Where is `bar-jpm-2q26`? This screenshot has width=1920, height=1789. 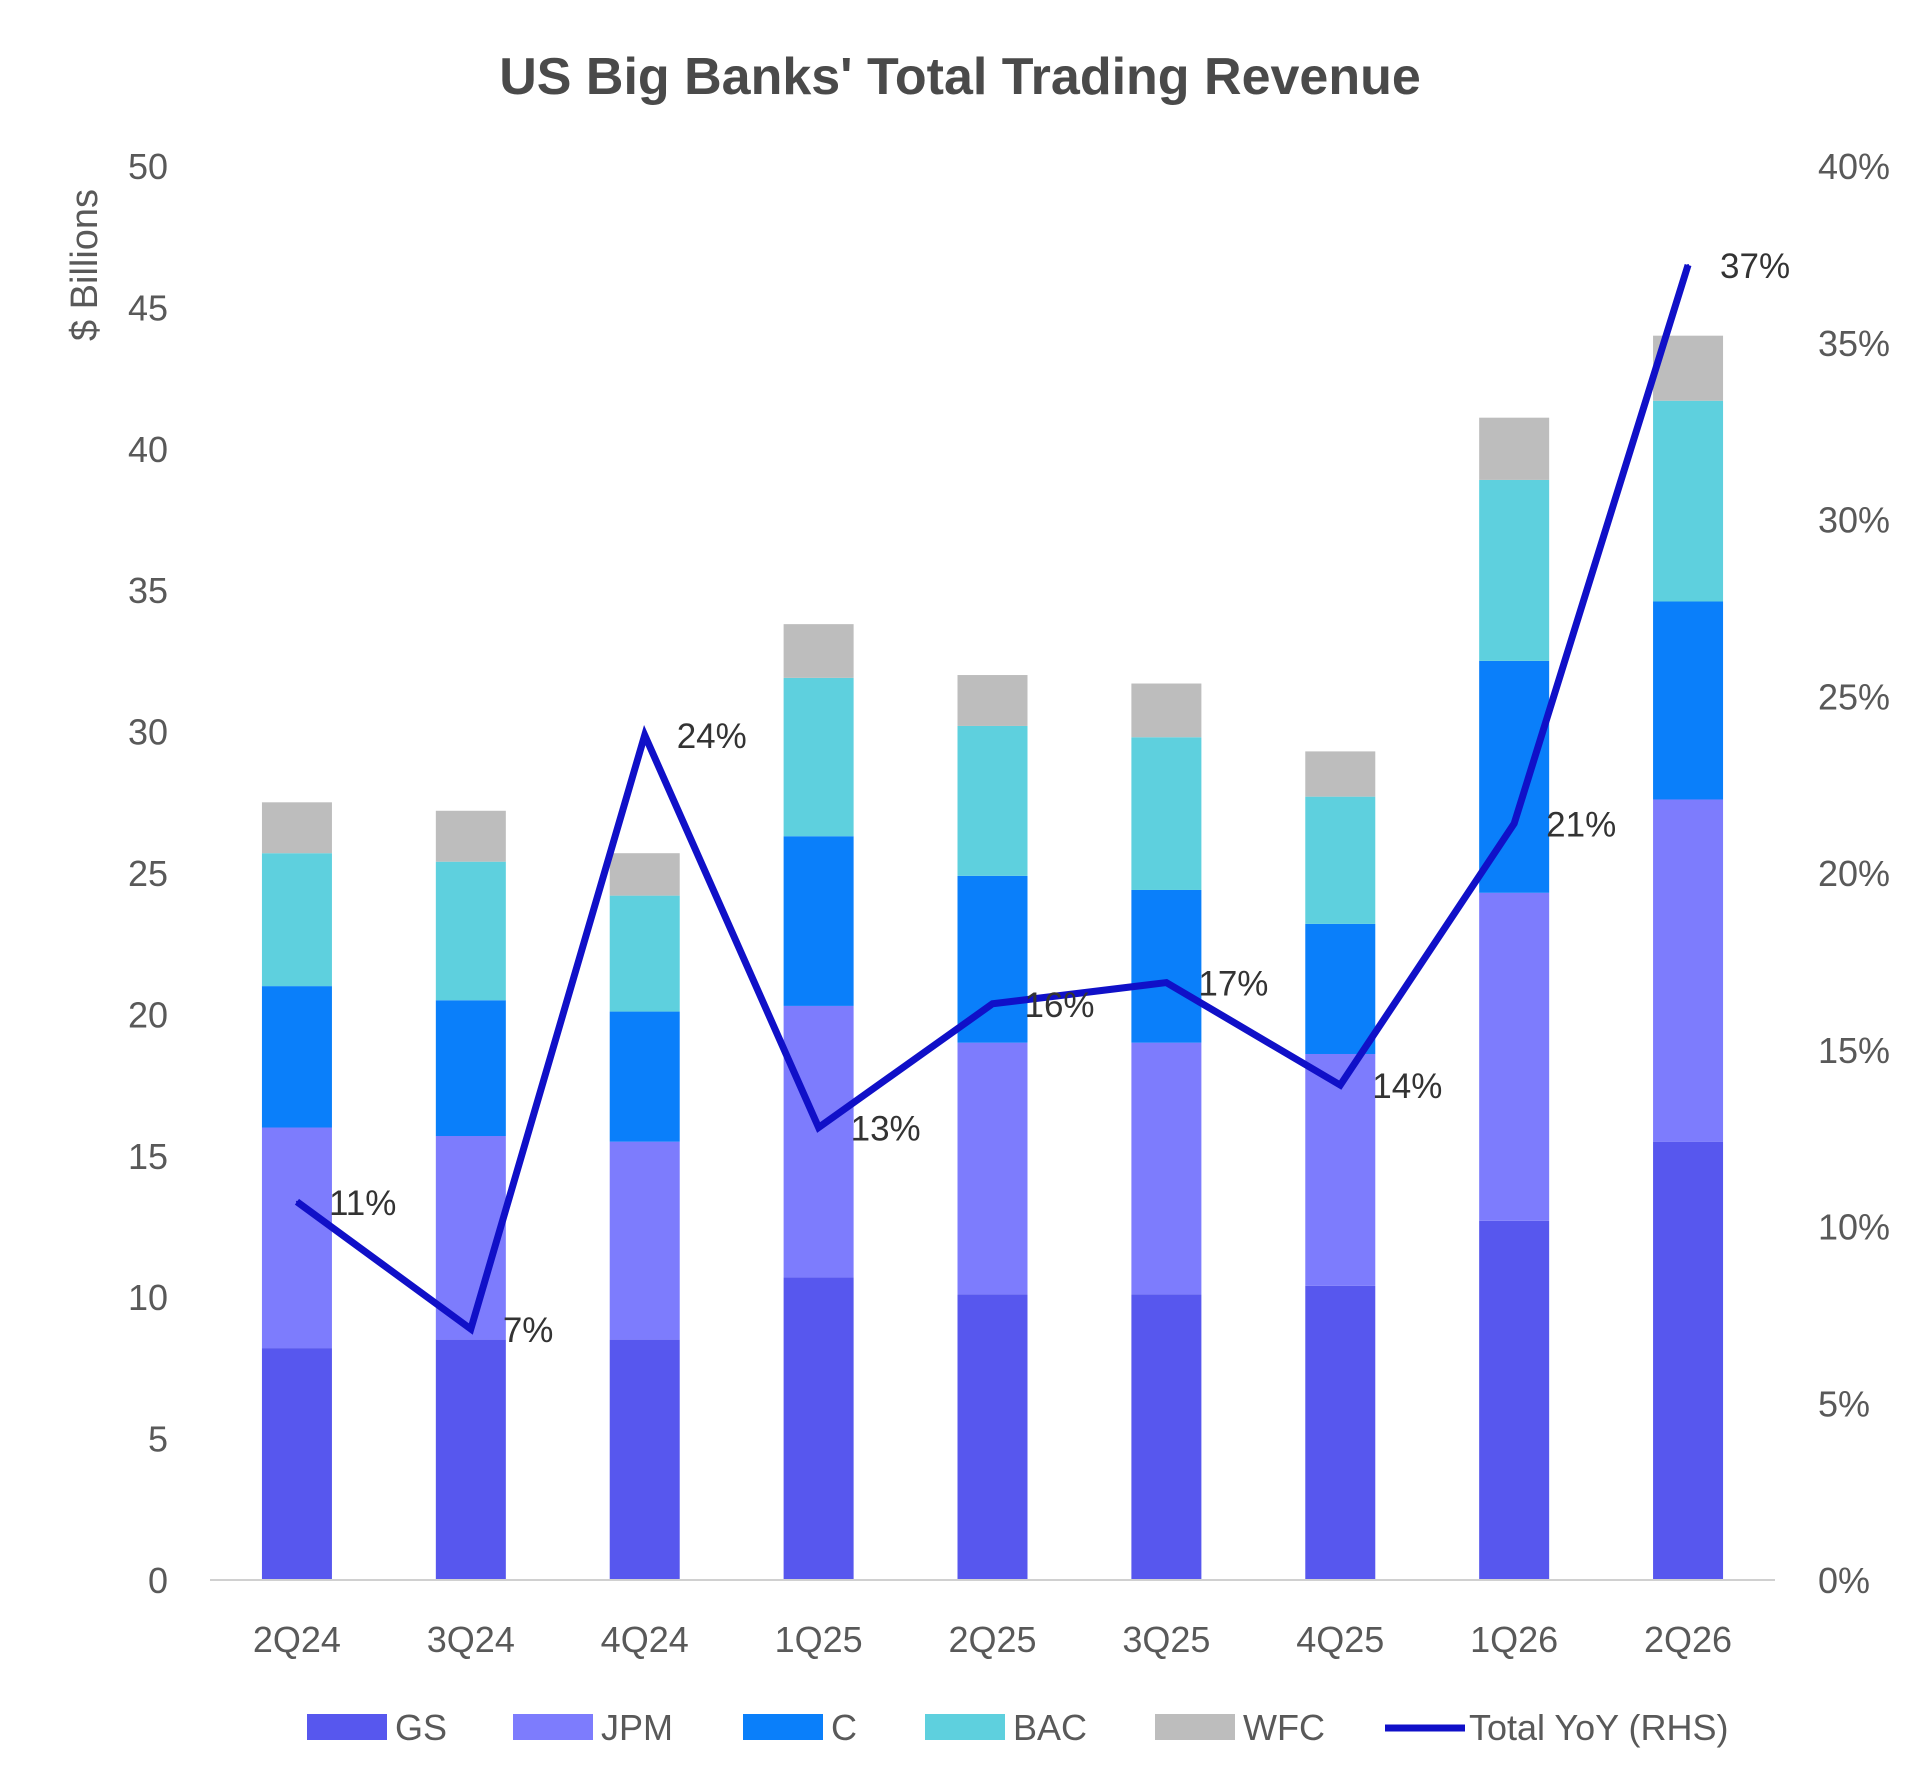 bar-jpm-2q26 is located at coordinates (1688, 970).